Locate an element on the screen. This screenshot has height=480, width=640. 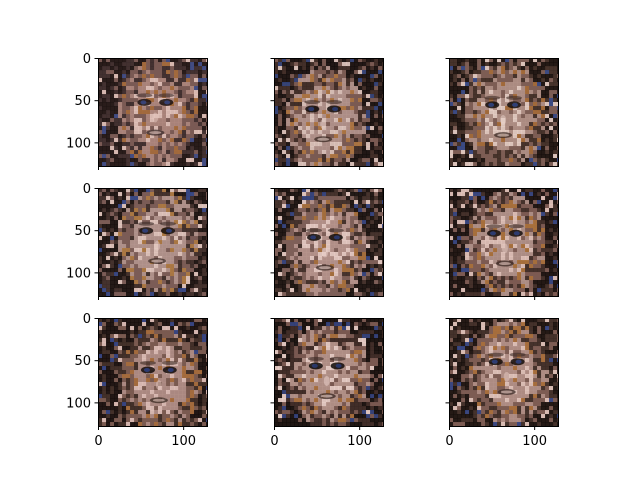
subplot-r2-c3 is located at coordinates (502, 244).